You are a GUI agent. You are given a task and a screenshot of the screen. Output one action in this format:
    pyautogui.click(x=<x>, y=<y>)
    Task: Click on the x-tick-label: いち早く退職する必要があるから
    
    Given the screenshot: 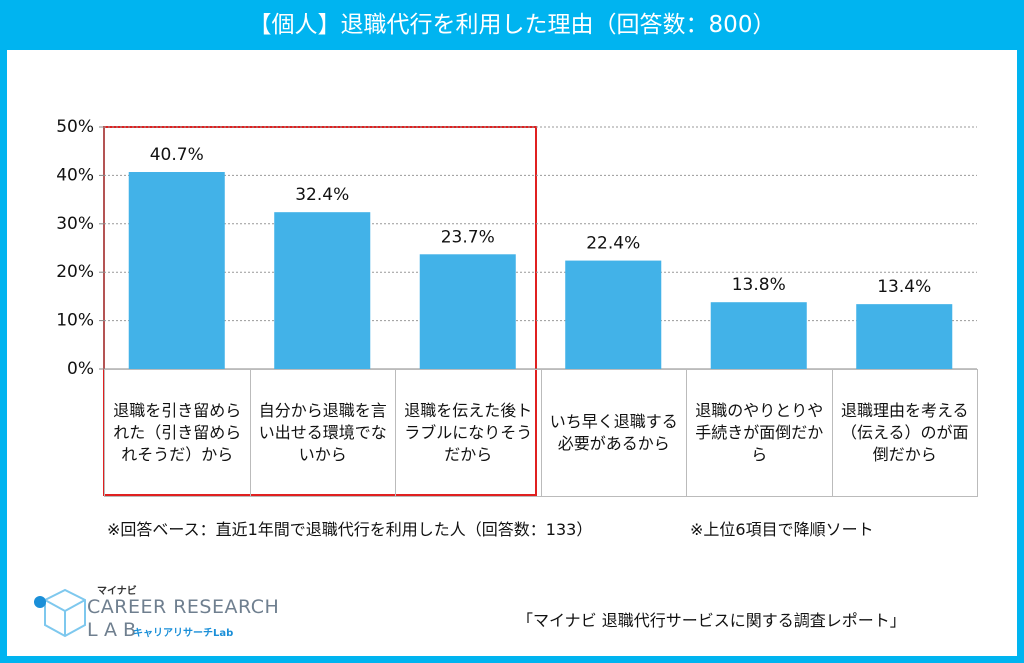 What is the action you would take?
    pyautogui.click(x=613, y=433)
    